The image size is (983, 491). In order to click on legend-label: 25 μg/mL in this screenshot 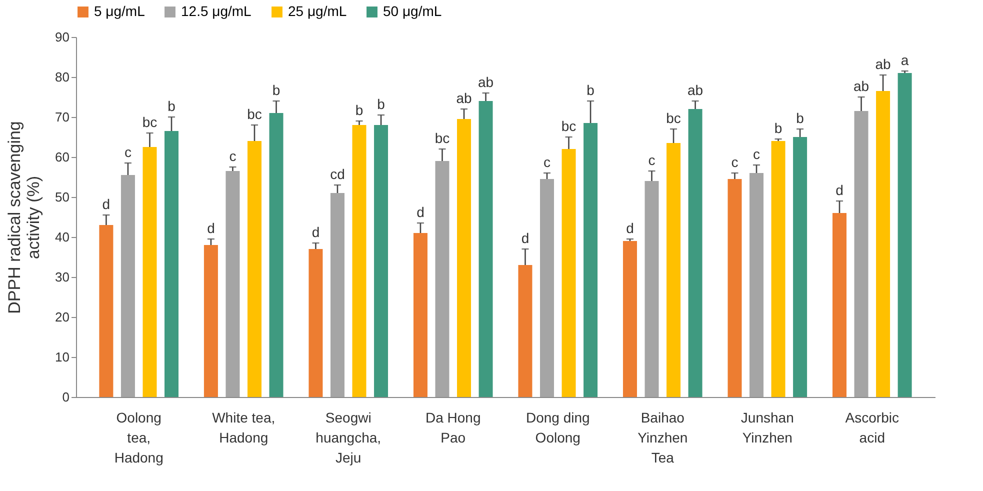, I will do `click(317, 11)`.